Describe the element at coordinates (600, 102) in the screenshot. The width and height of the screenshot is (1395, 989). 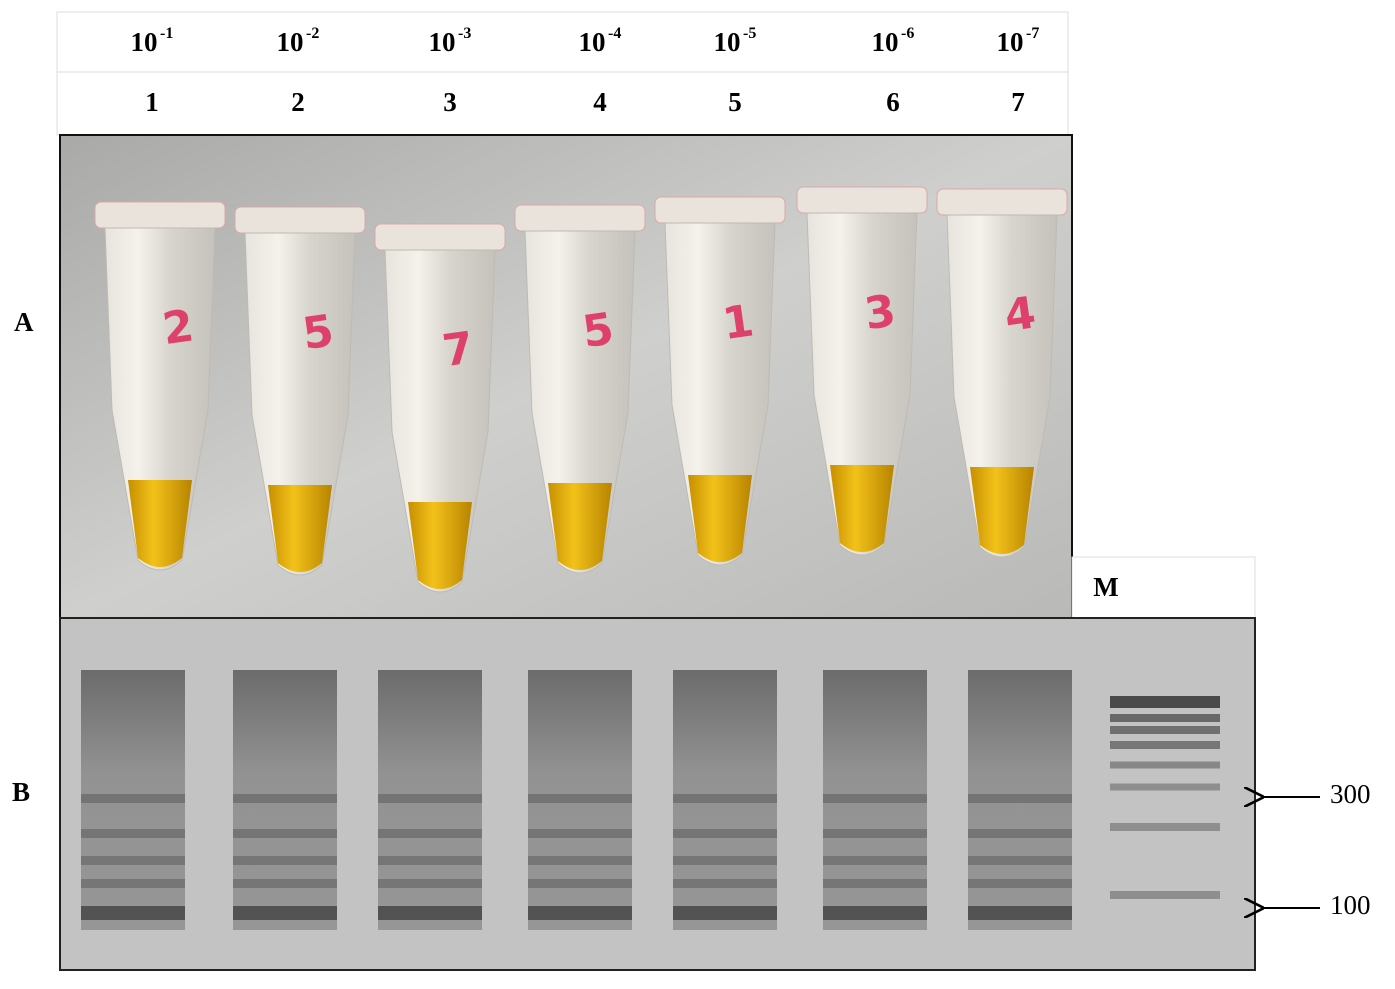
I see `lane-number: 4` at that location.